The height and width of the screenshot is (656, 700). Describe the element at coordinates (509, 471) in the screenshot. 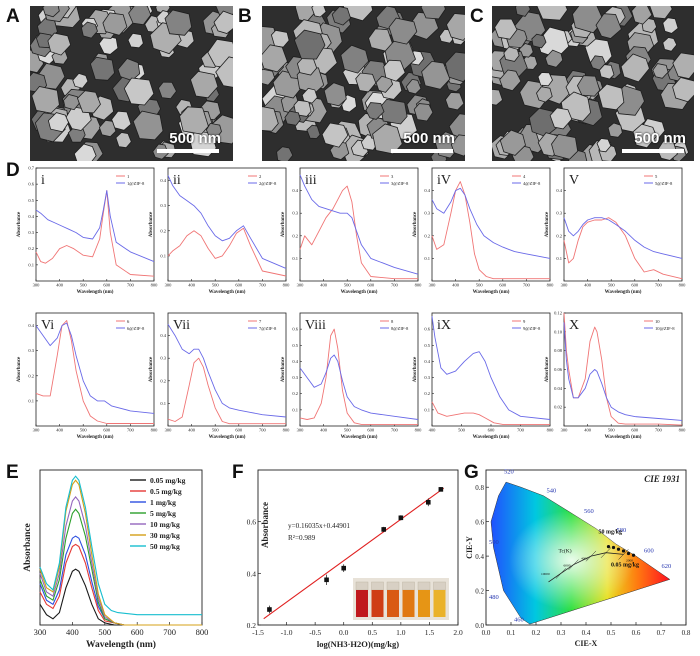

I see `wavelength-label: 520` at that location.